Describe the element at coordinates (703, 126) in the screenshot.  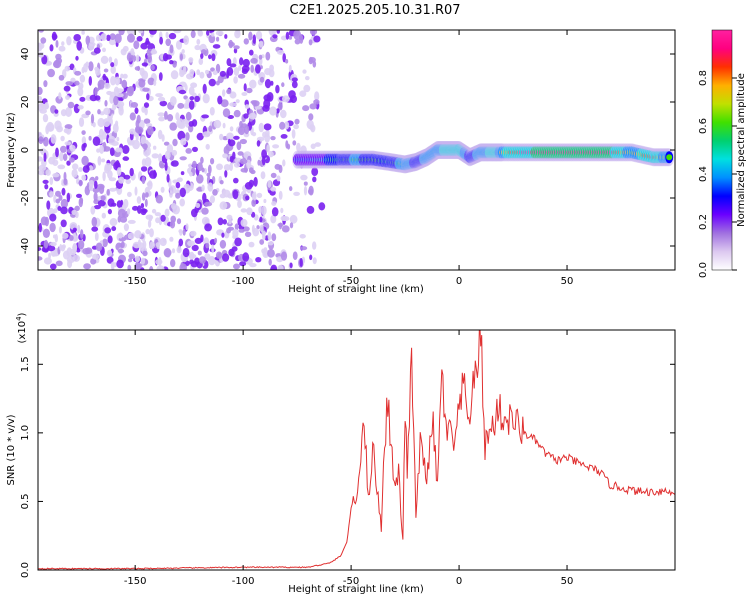
I see `colorbar-tick-label: 0.6` at that location.